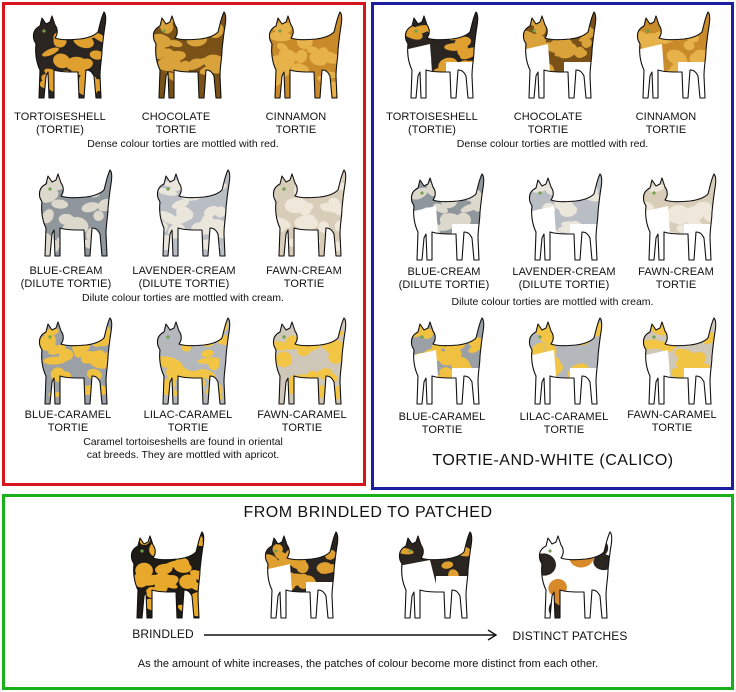 Image resolution: width=736 pixels, height=692 pixels. What do you see at coordinates (60, 123) in the screenshot?
I see `label-tortoiseshell: TORTOISESHELL (TORTIE)` at bounding box center [60, 123].